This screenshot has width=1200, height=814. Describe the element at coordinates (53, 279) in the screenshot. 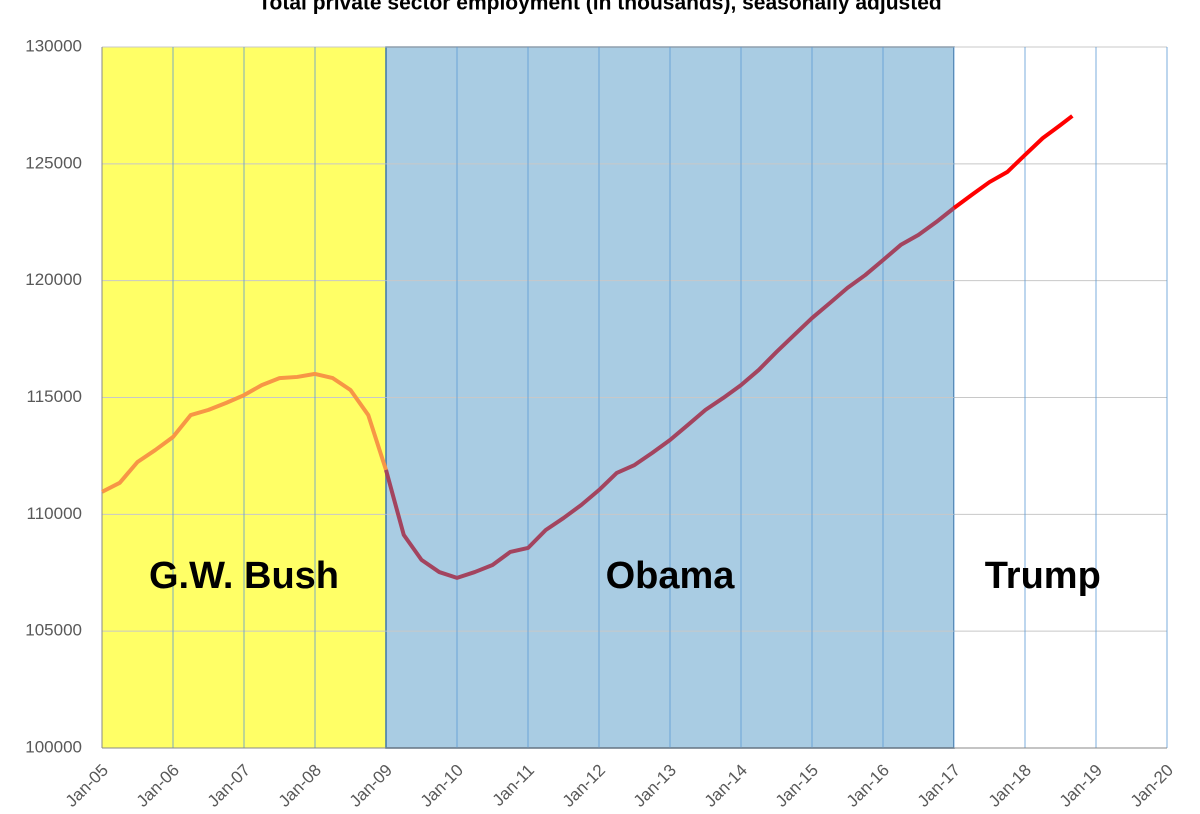

I see `y-tick-label: 120000` at that location.